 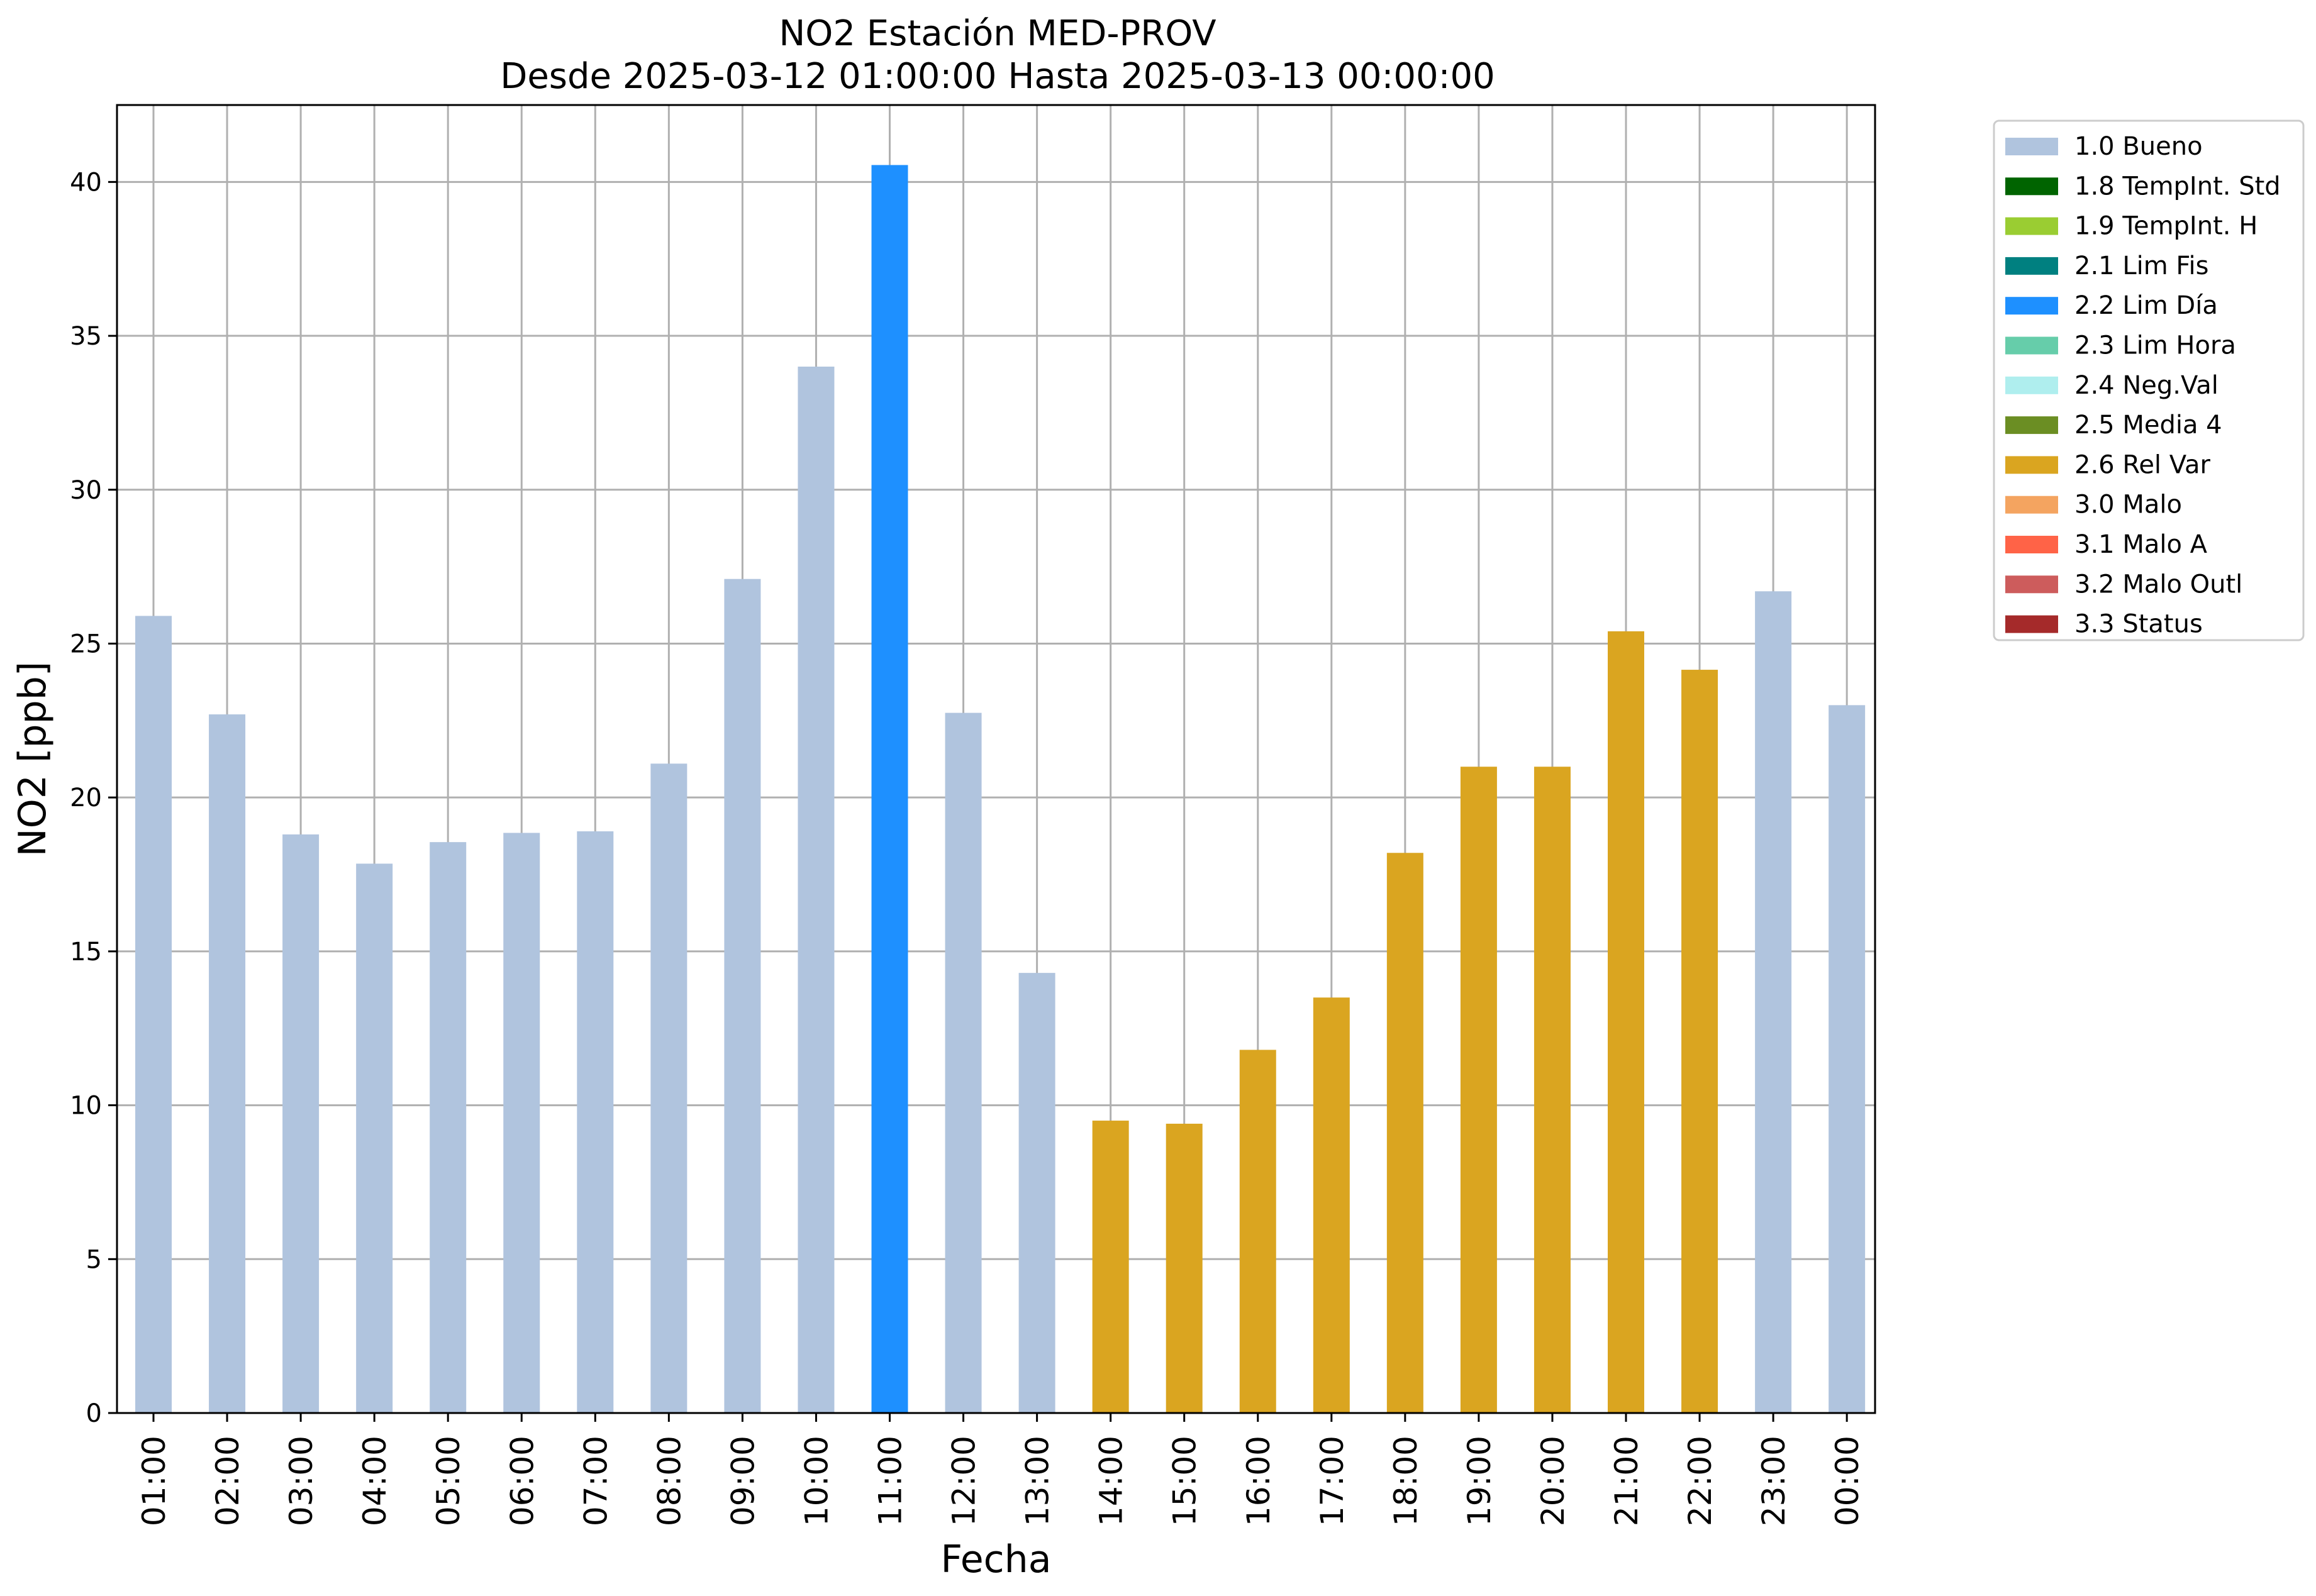 What do you see at coordinates (1111, 1481) in the screenshot?
I see `x-tick-label: 14:00` at bounding box center [1111, 1481].